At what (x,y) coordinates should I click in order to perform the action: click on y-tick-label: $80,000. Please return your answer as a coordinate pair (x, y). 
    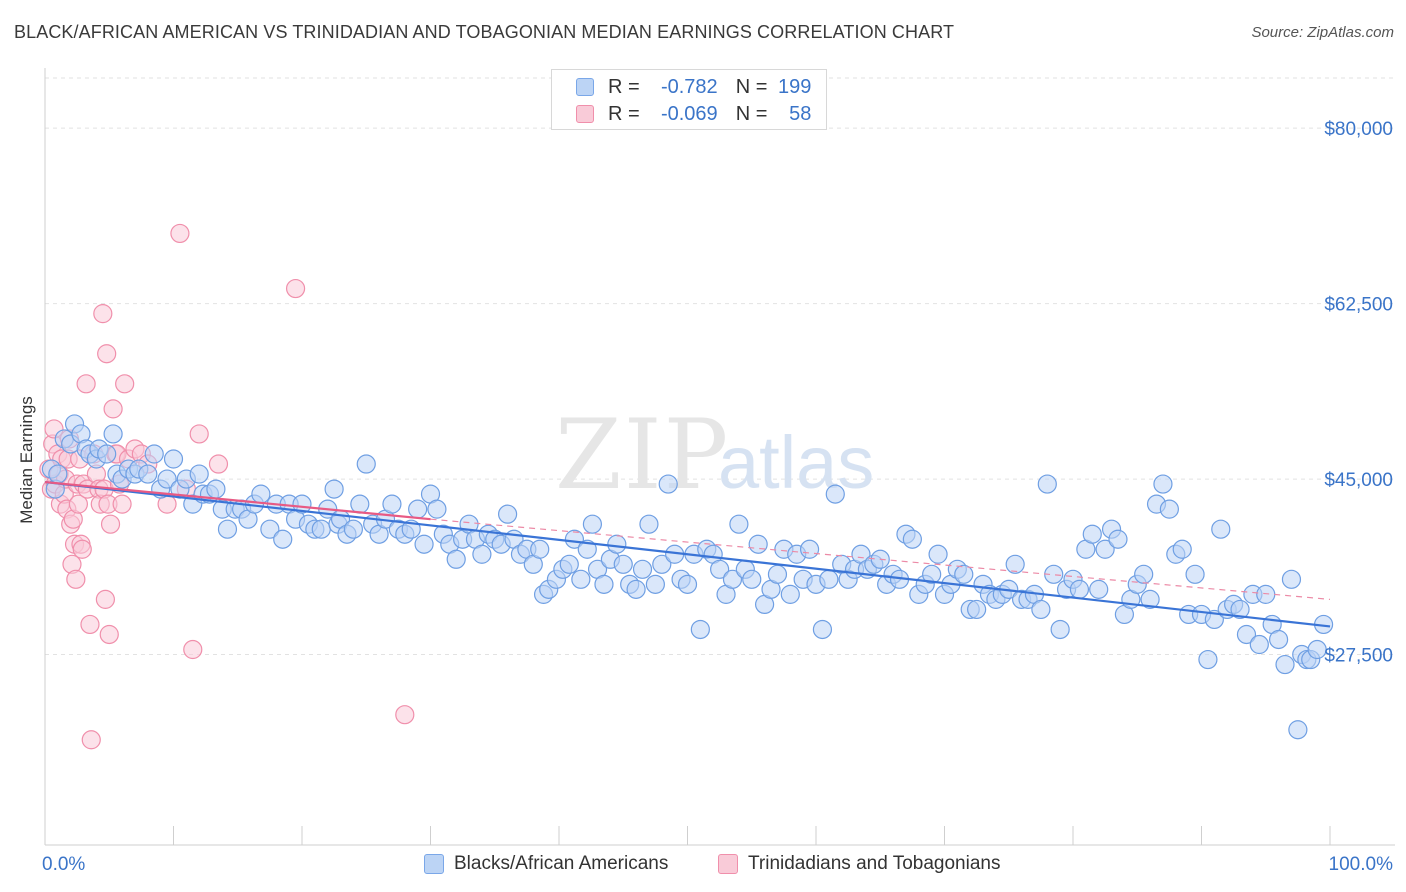
    Looking at the image, I should click on (1358, 129).